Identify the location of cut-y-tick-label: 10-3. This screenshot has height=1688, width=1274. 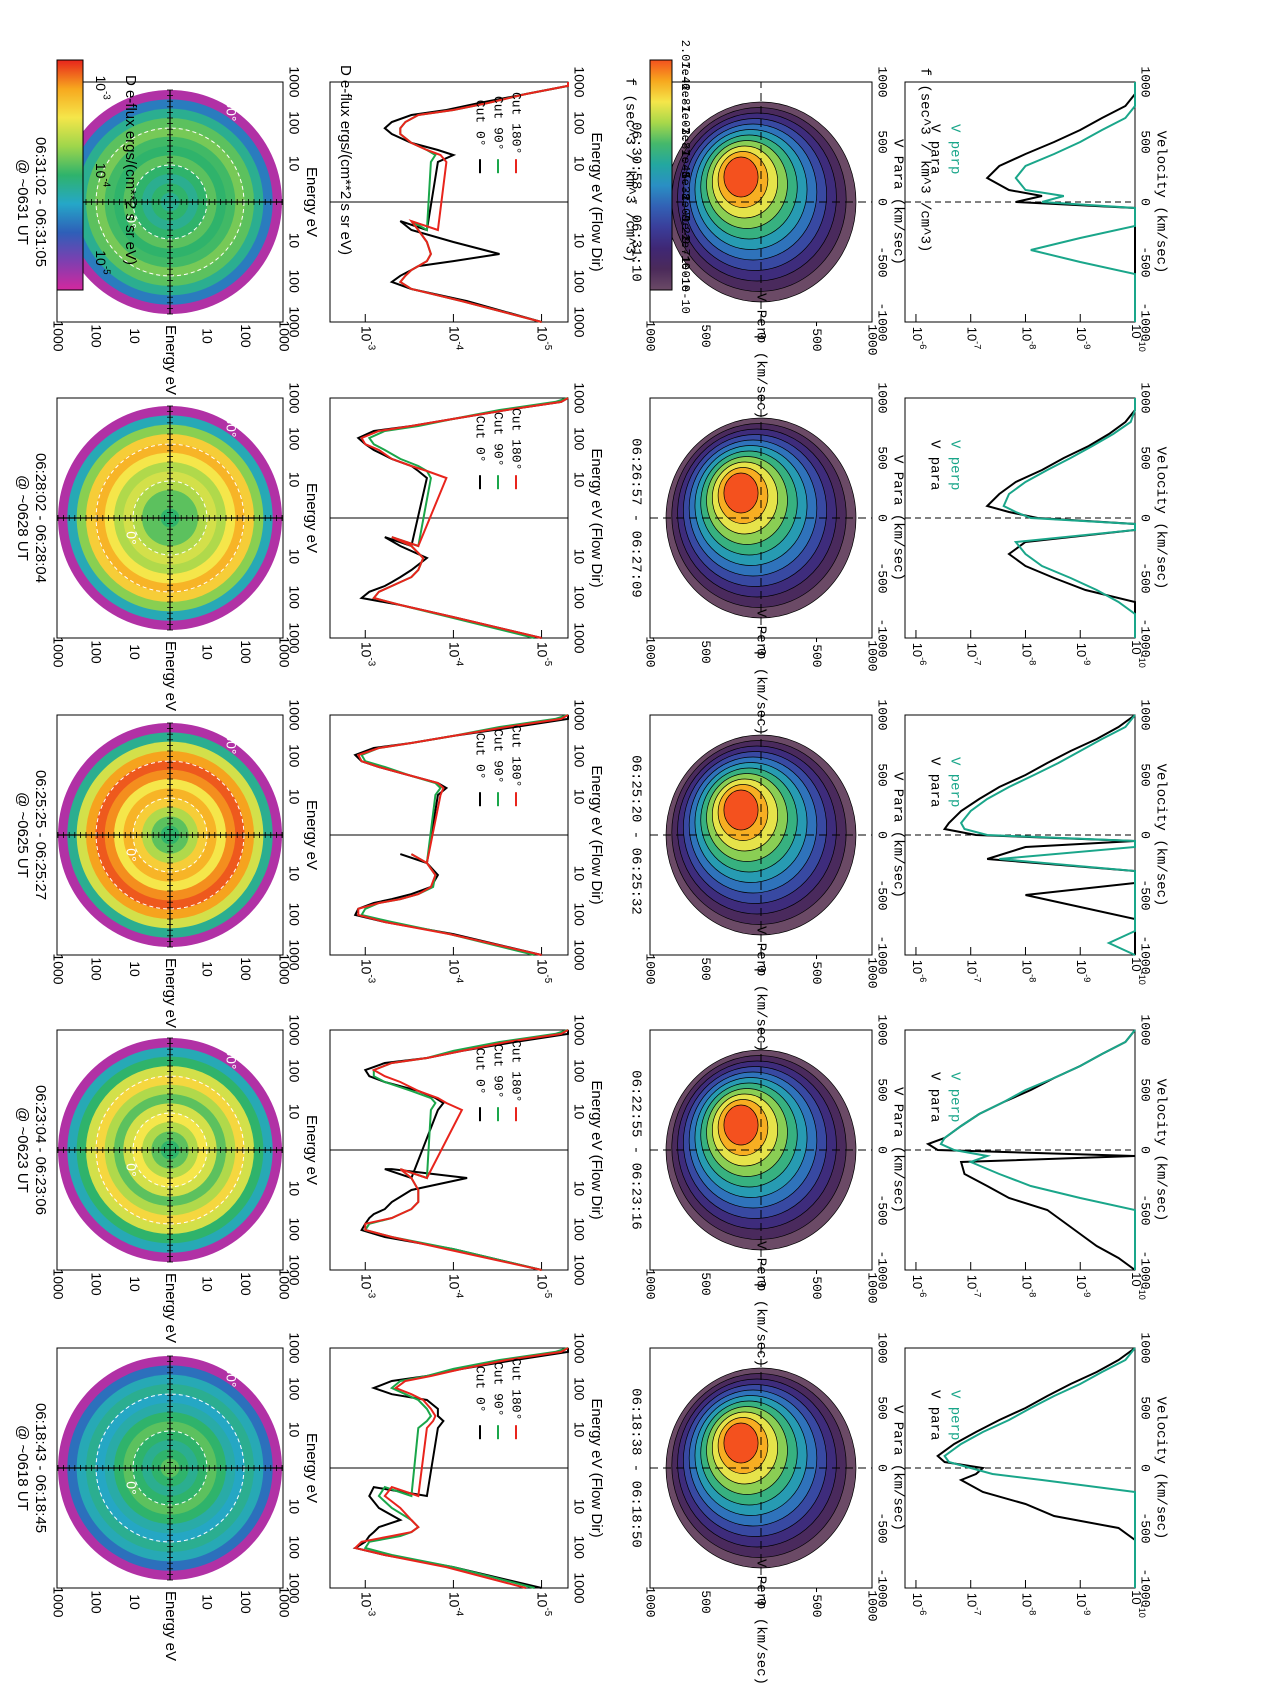
(368, 654).